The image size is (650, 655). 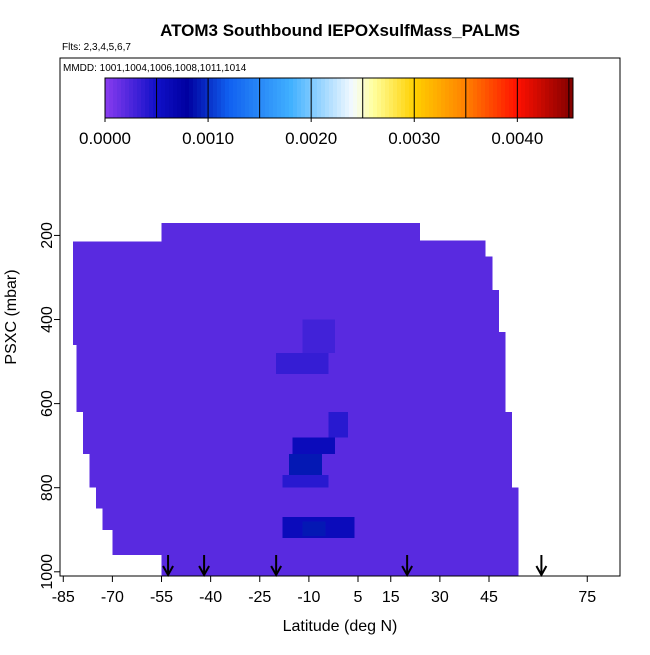 I want to click on colorbar-tick-label: 0.0010, so click(x=208, y=138).